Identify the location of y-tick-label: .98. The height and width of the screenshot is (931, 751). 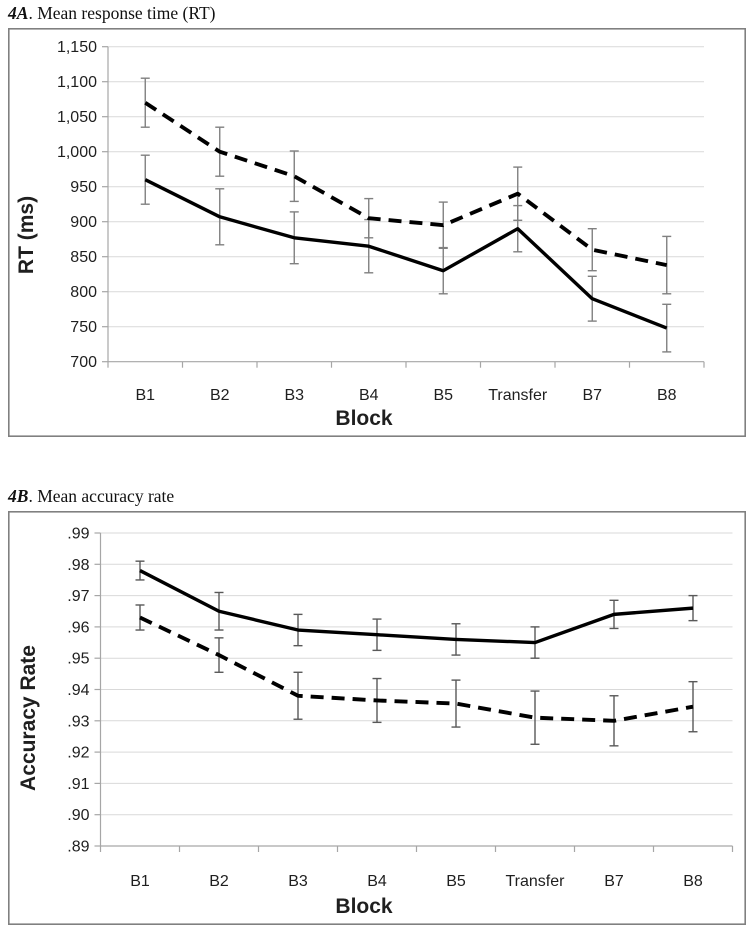
(78, 565).